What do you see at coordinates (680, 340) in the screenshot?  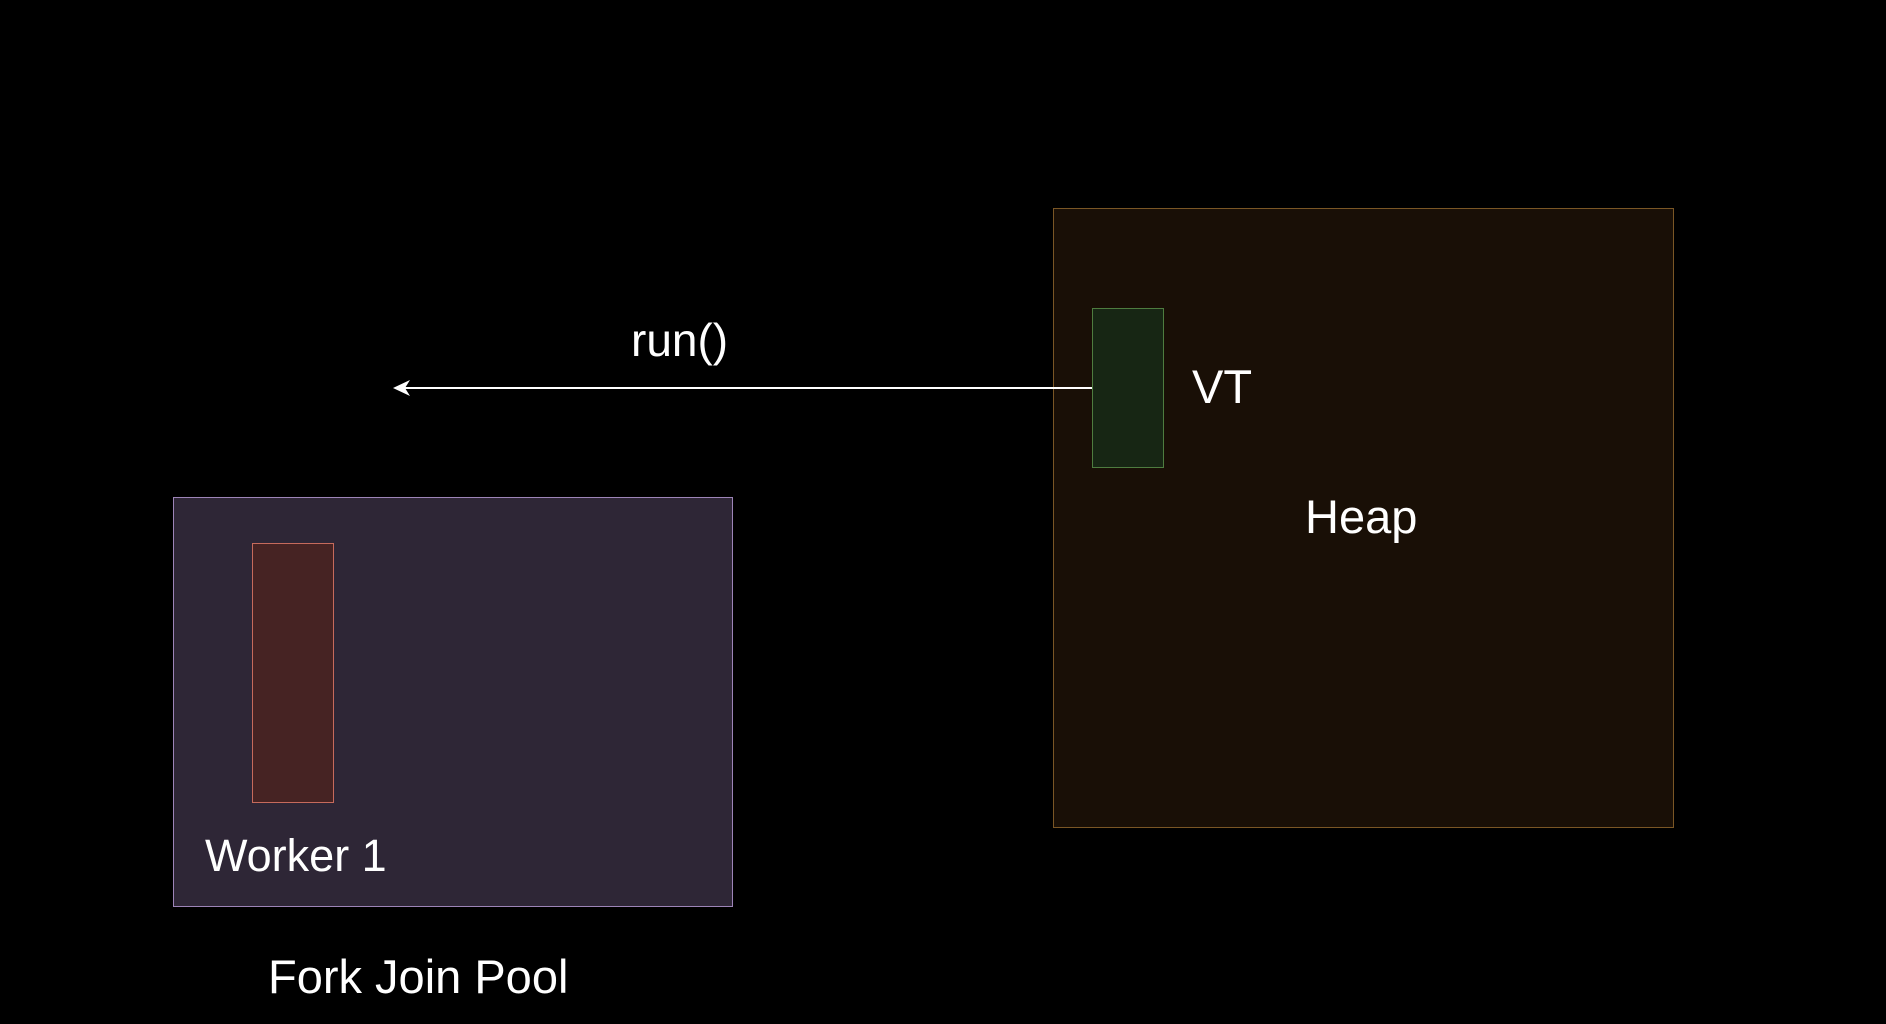 I see `run-arrow-label: run()` at bounding box center [680, 340].